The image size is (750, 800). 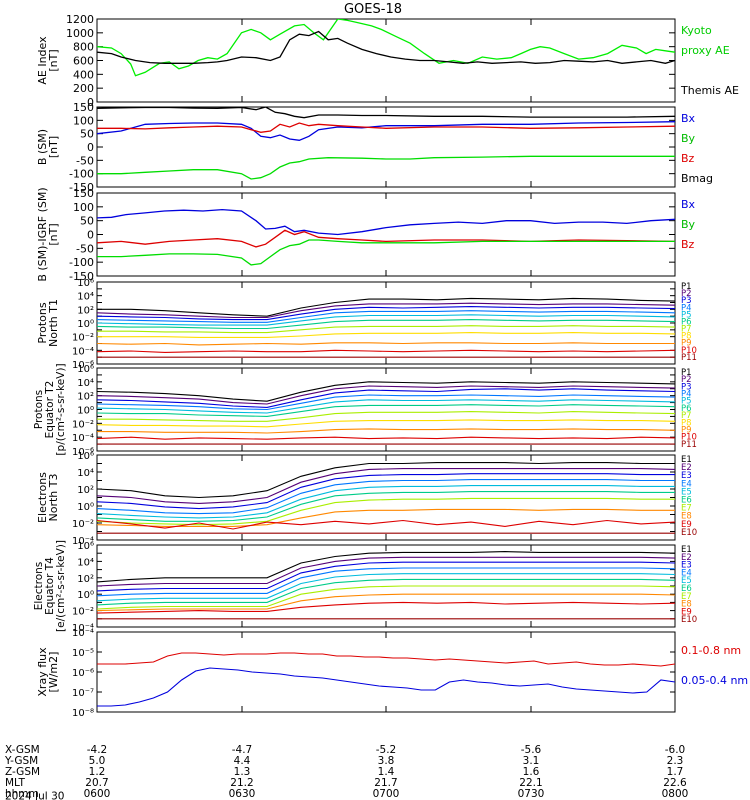 I want to click on series-group-p_north_t1, so click(x=386, y=327).